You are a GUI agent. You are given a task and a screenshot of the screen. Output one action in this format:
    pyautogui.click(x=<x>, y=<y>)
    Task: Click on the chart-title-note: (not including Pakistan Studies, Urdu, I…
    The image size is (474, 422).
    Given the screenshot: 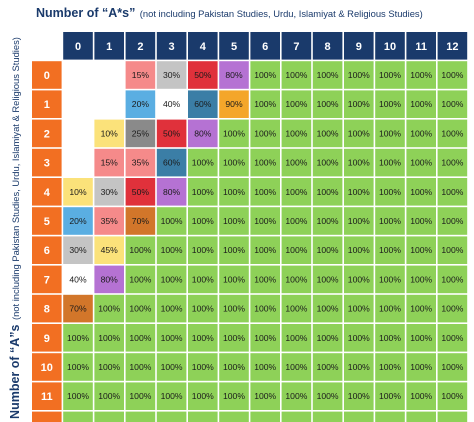 What is the action you would take?
    pyautogui.click(x=281, y=13)
    